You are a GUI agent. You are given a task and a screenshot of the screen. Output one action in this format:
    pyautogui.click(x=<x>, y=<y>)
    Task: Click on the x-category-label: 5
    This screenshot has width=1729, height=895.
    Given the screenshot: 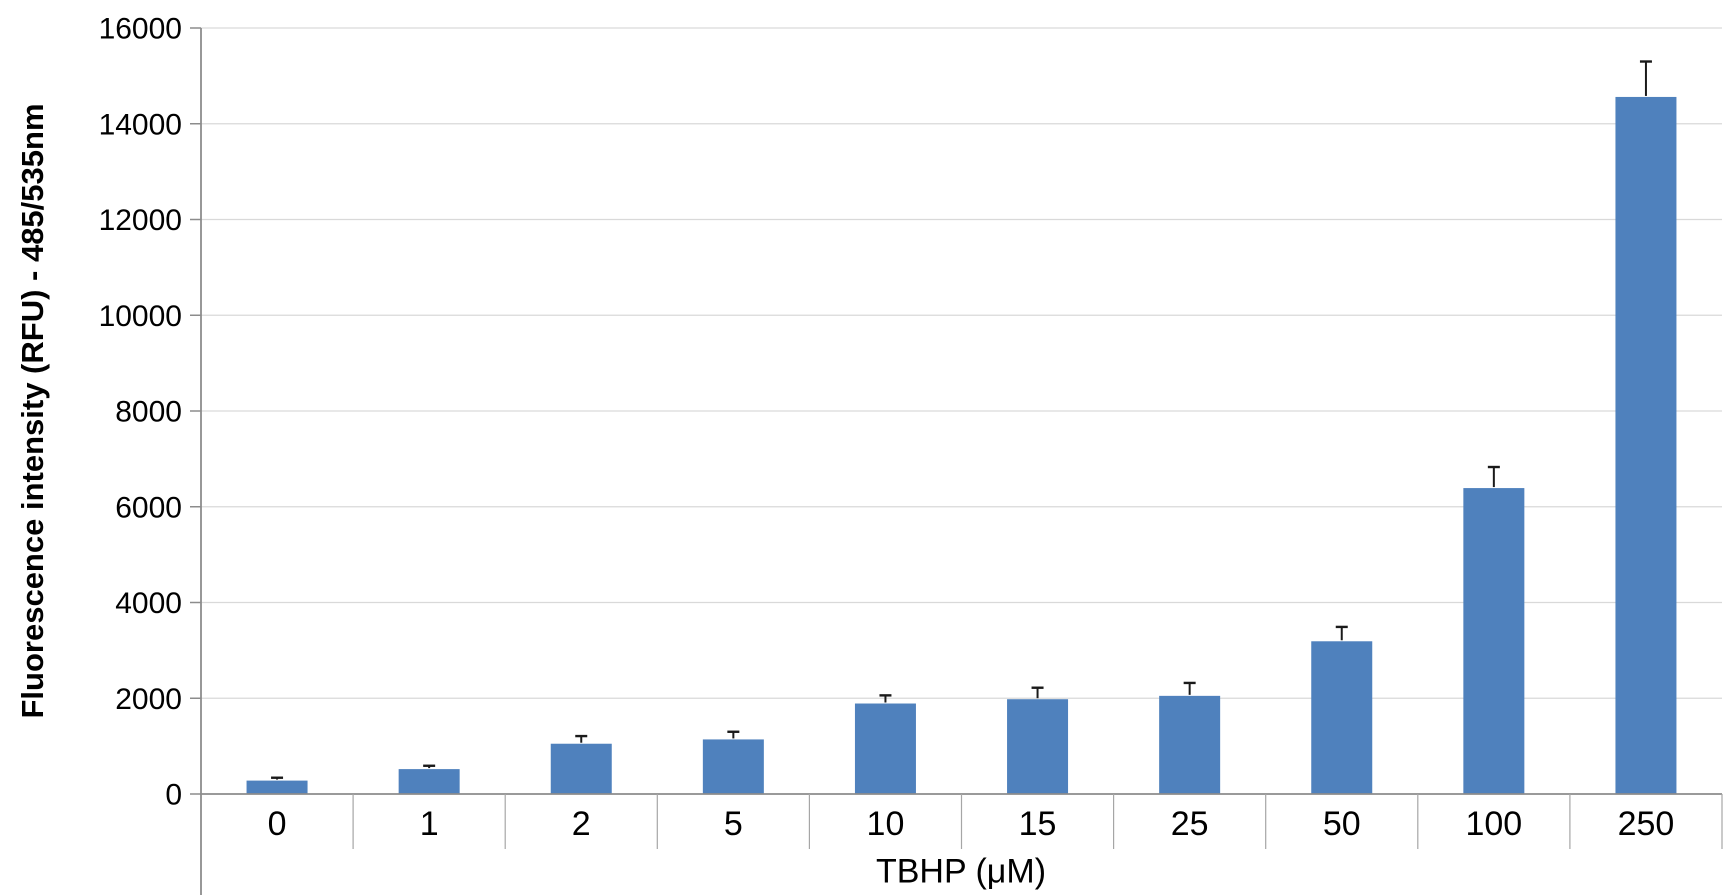 What is the action you would take?
    pyautogui.click(x=733, y=824)
    